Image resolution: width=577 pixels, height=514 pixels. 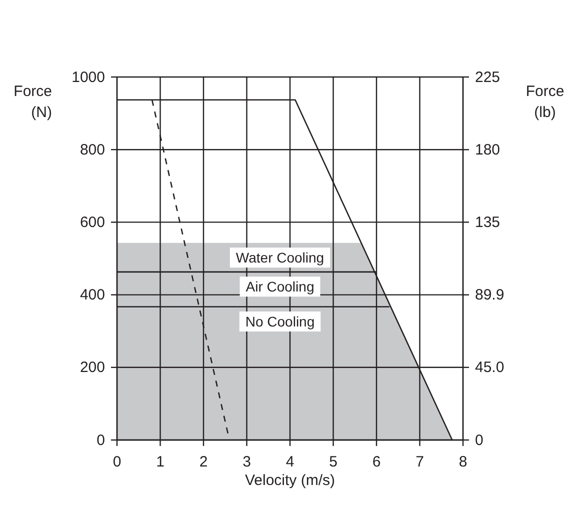 What do you see at coordinates (92, 295) in the screenshot?
I see `y-tick-label: 400` at bounding box center [92, 295].